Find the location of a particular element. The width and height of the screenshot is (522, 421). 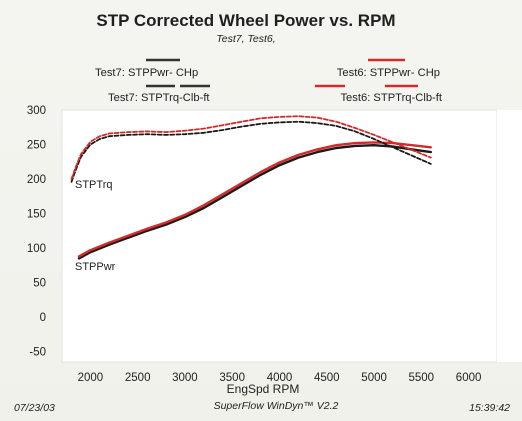

legend-label: Test6: STPTrq-Clb-ft is located at coordinates (391, 98).